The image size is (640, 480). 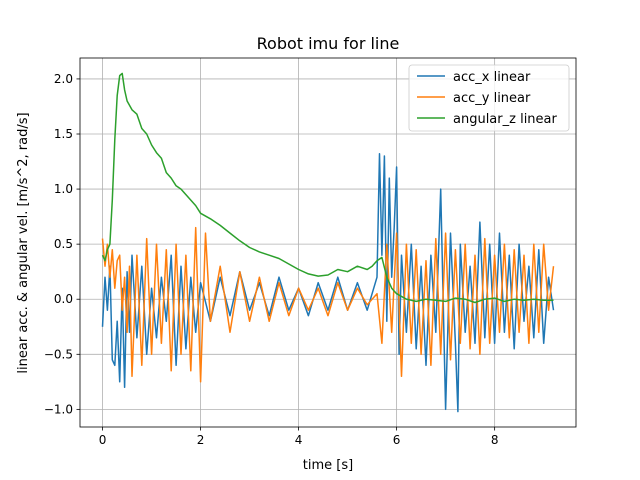 I want to click on x-tick-label: 4, so click(x=299, y=440).